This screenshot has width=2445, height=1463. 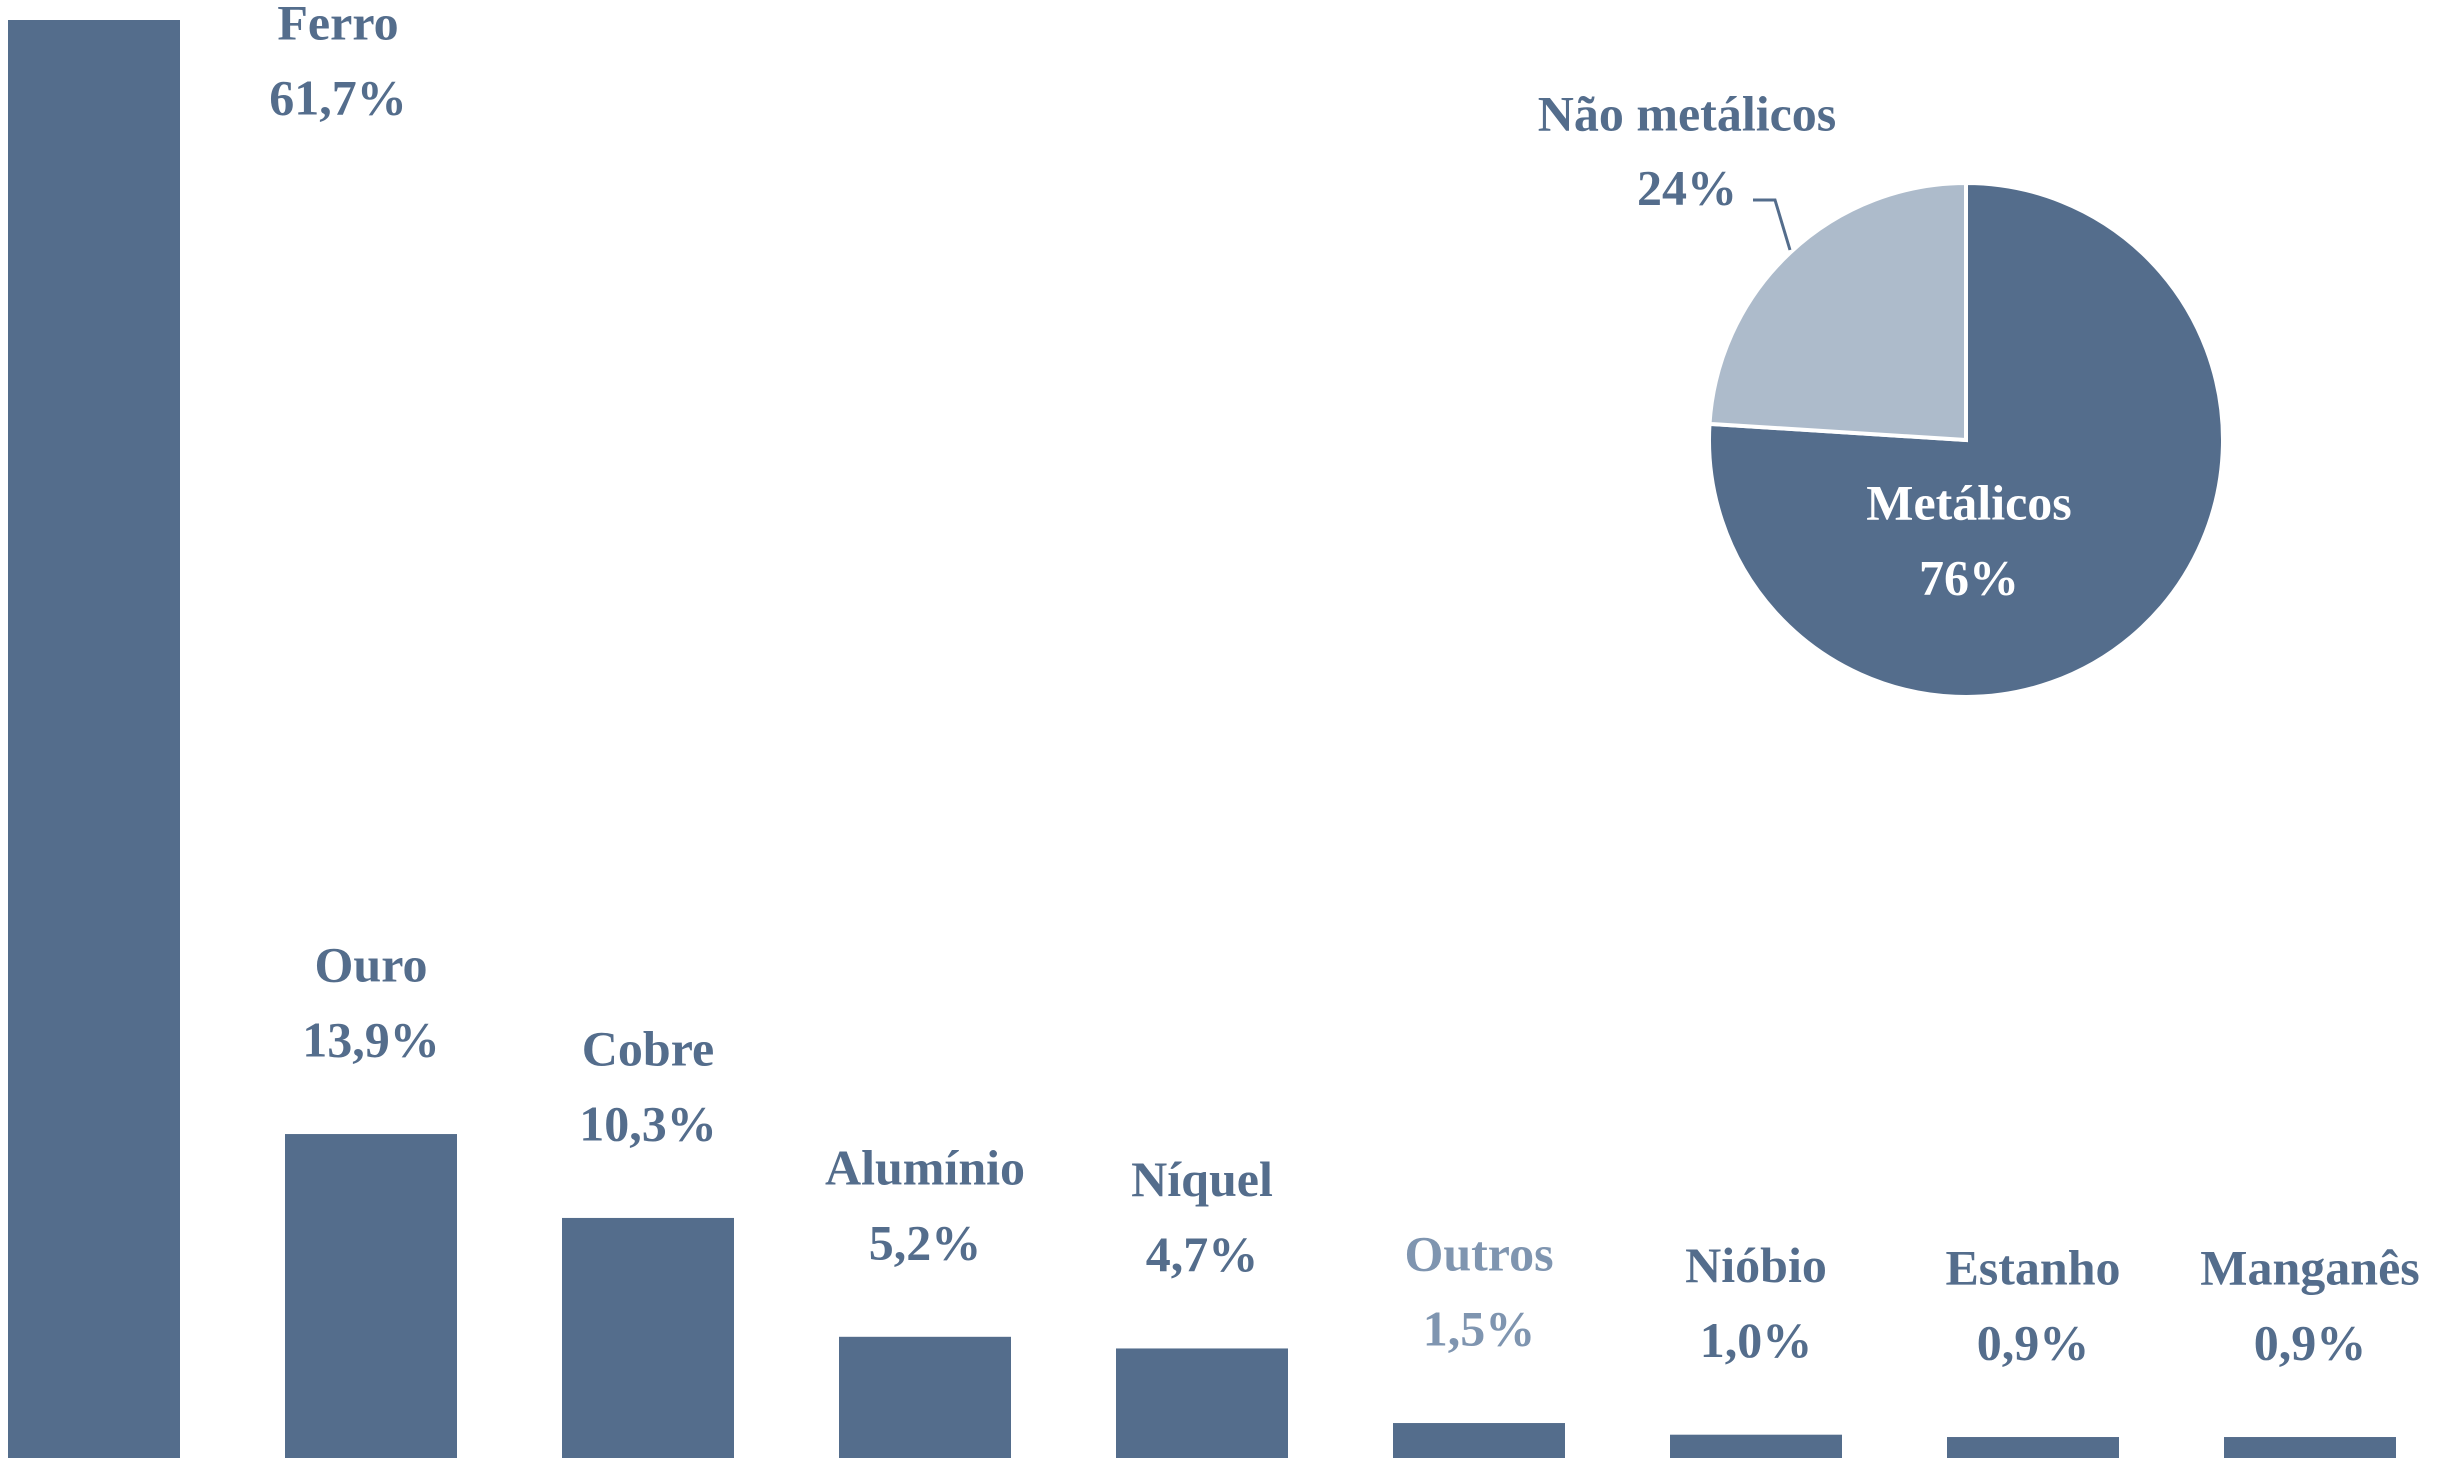 What do you see at coordinates (2032, 1267) in the screenshot?
I see `category-label: Estanho` at bounding box center [2032, 1267].